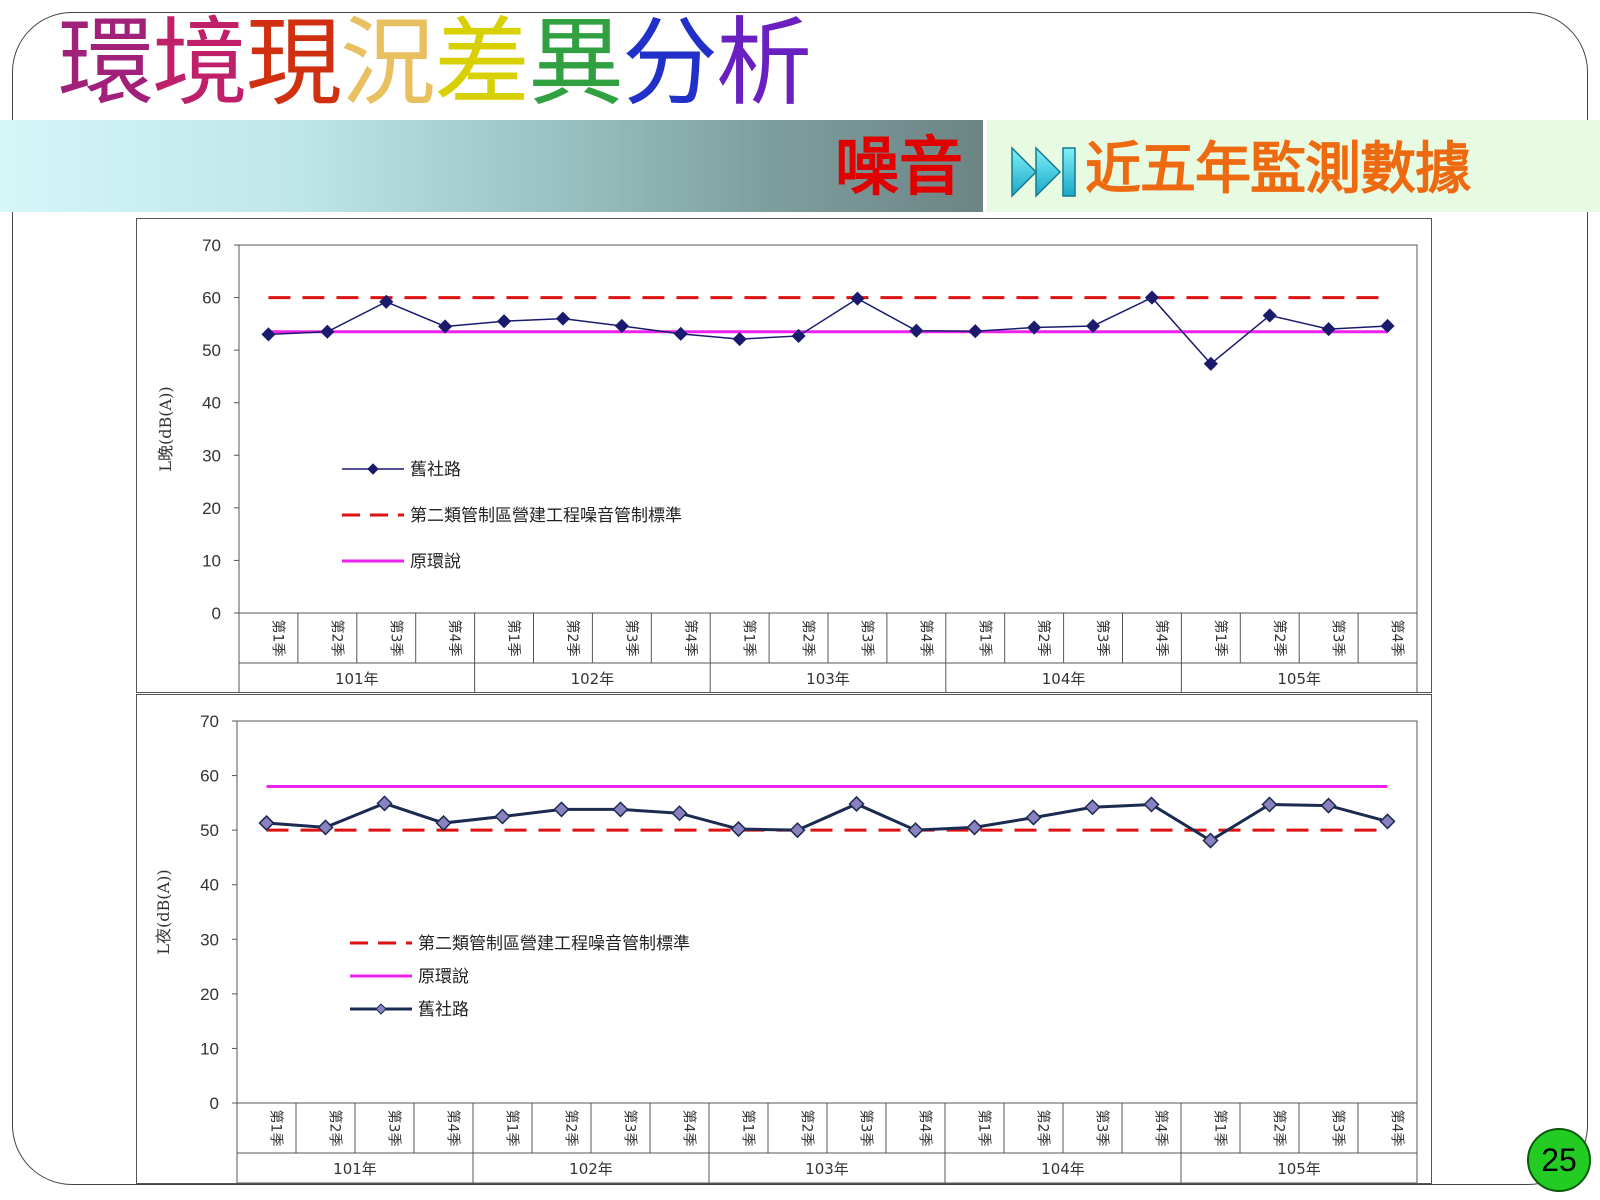  I want to click on title-char: 境, so click(200, 63).